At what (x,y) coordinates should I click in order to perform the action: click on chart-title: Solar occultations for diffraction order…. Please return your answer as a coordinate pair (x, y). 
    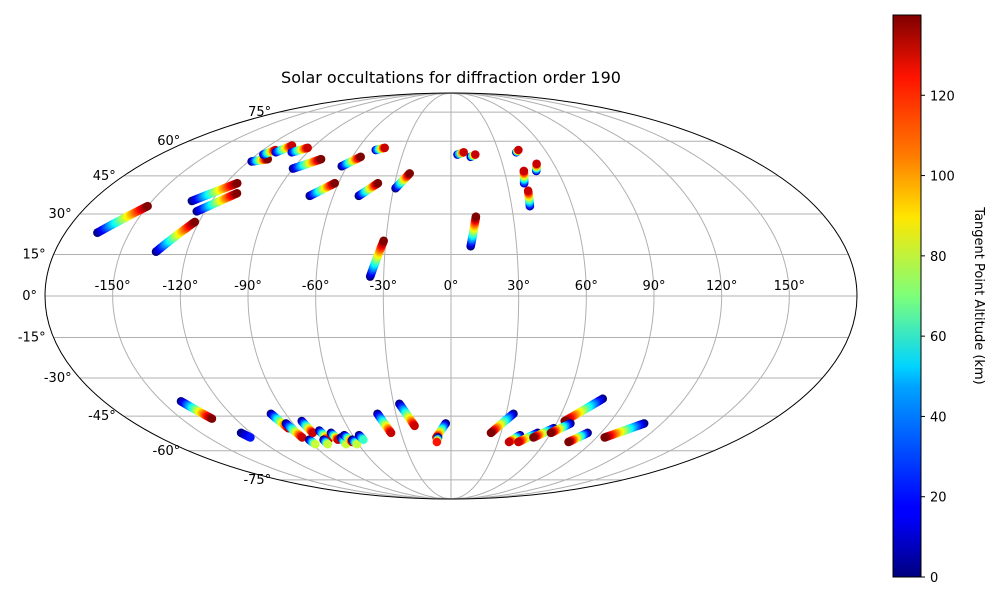
    Looking at the image, I should click on (451, 77).